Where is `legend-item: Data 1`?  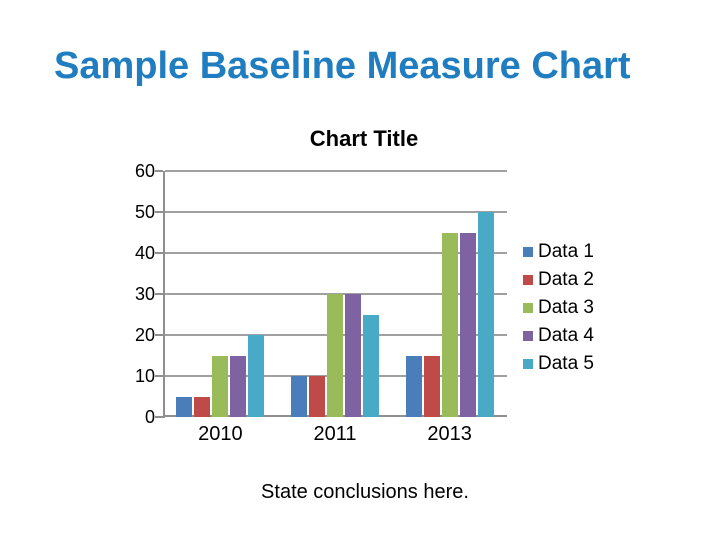
legend-item: Data 1 is located at coordinates (558, 252).